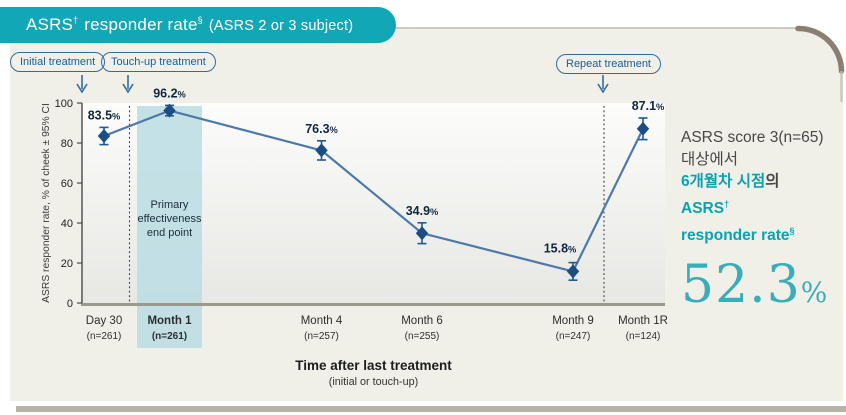 Image resolution: width=846 pixels, height=415 pixels. I want to click on value-label: 87.1%, so click(648, 106).